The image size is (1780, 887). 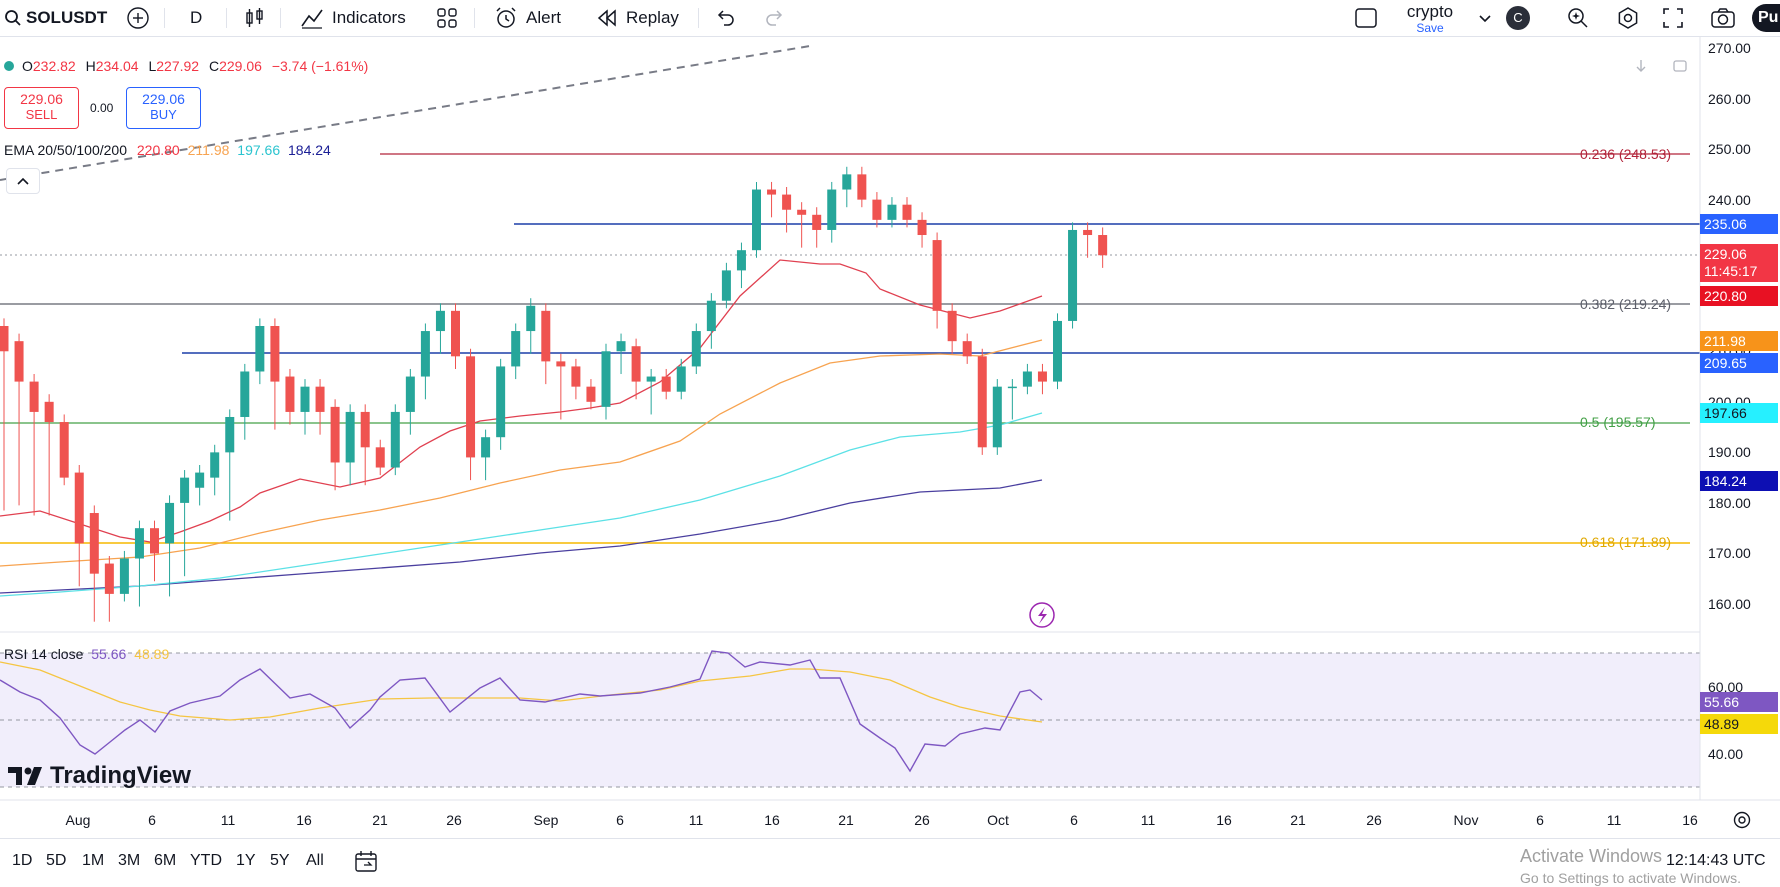 What do you see at coordinates (1680, 66) in the screenshot?
I see `reset-view-button` at bounding box center [1680, 66].